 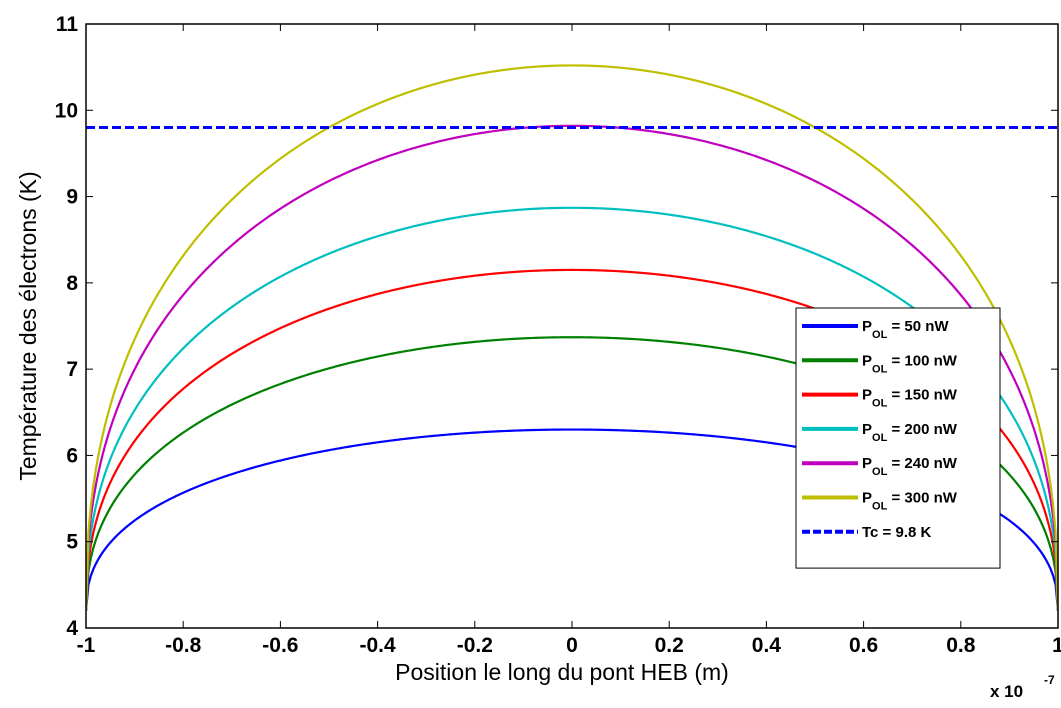 What do you see at coordinates (86, 645) in the screenshot?
I see `x-tick-label: -1` at bounding box center [86, 645].